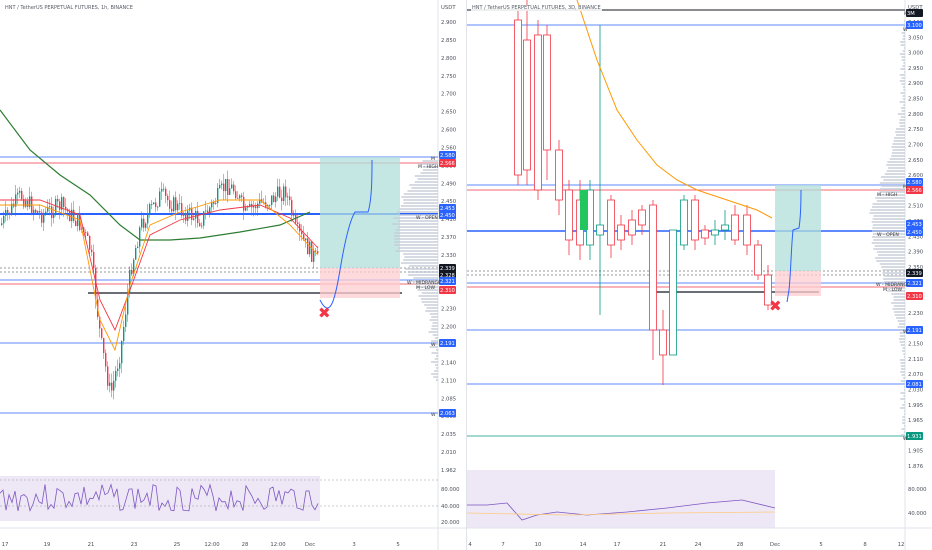 This screenshot has width=932, height=550. What do you see at coordinates (447, 163) in the screenshot?
I see `price-tag: 2.566` at bounding box center [447, 163].